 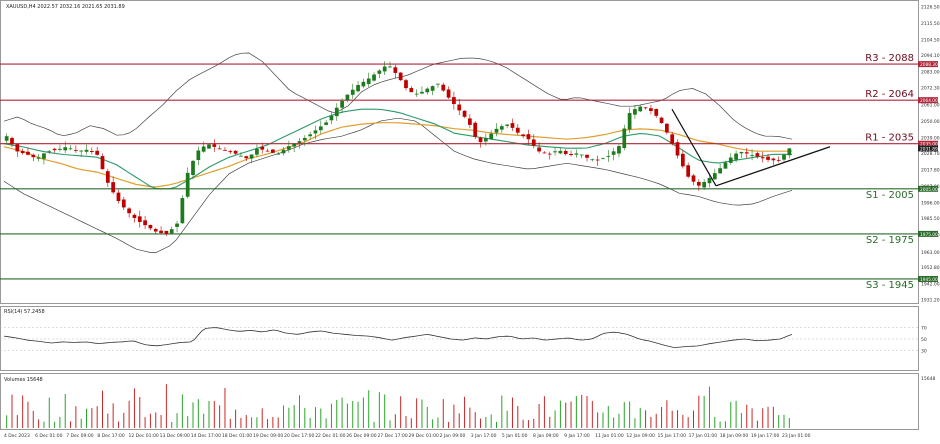 I want to click on time-axis-label: 6 Dec 01:00, so click(x=49, y=436).